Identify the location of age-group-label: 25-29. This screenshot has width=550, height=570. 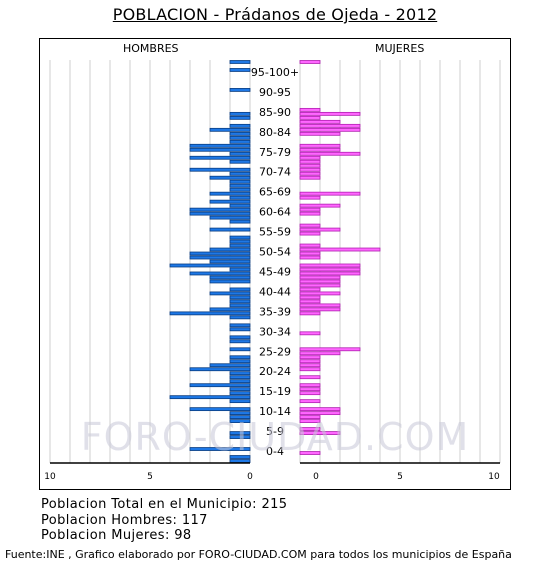
(275, 351).